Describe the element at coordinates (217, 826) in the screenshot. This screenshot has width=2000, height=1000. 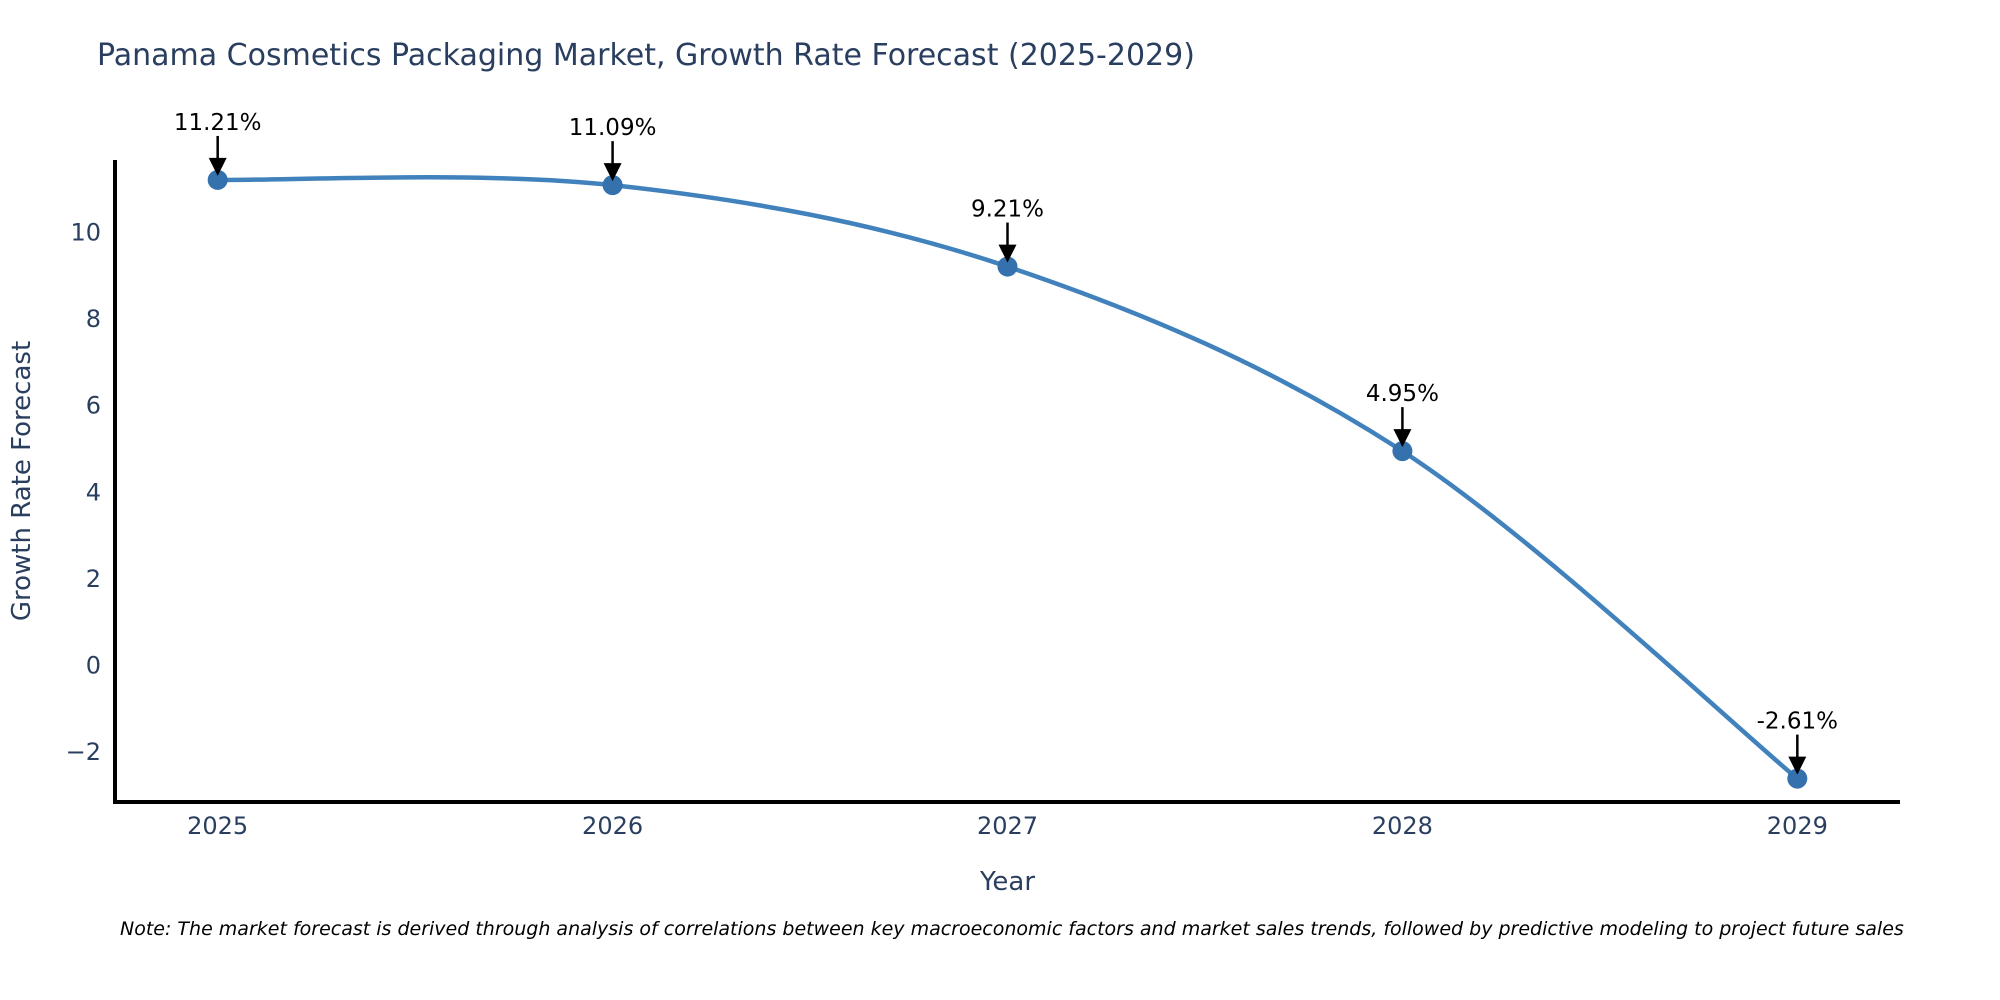
I see `x-tick-label: 2025` at that location.